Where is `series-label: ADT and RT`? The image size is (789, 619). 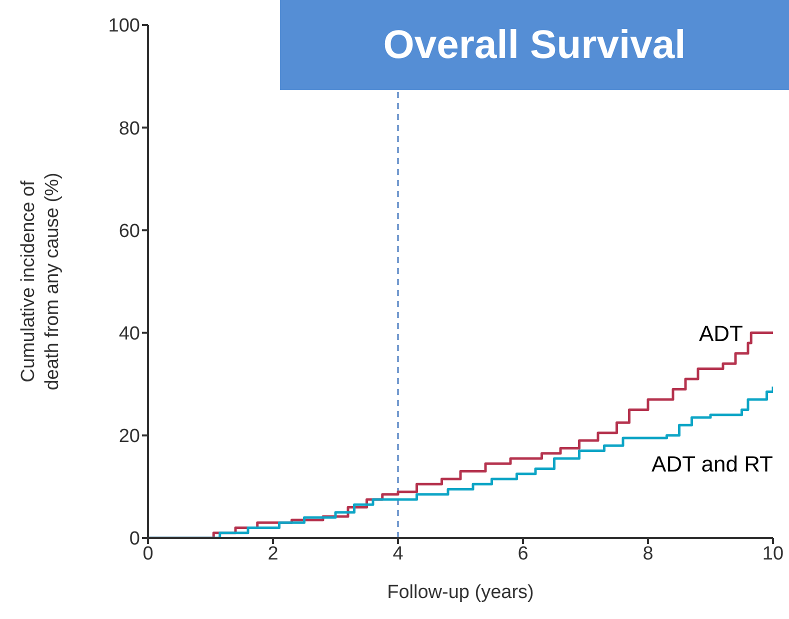
series-label: ADT and RT is located at coordinates (712, 464).